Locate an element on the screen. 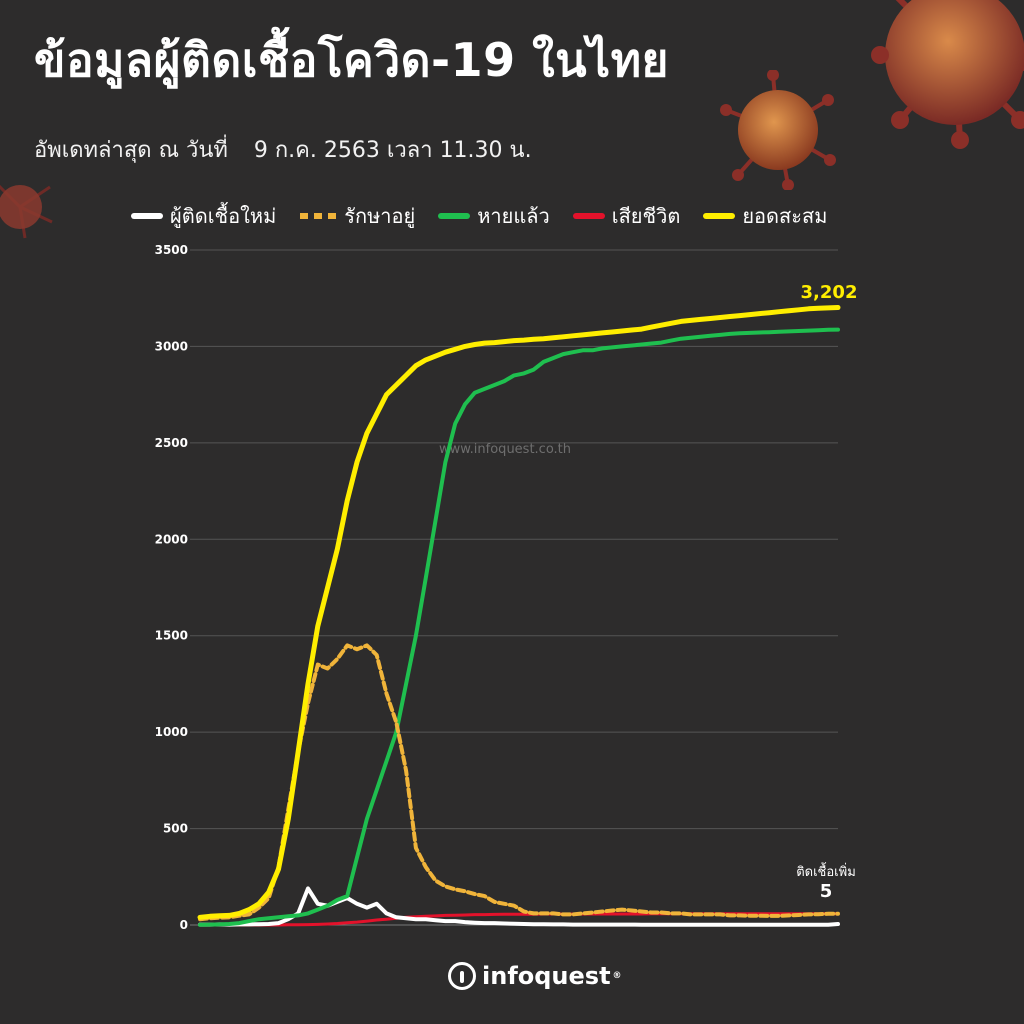  legend-swatch-treating is located at coordinates (318, 216).